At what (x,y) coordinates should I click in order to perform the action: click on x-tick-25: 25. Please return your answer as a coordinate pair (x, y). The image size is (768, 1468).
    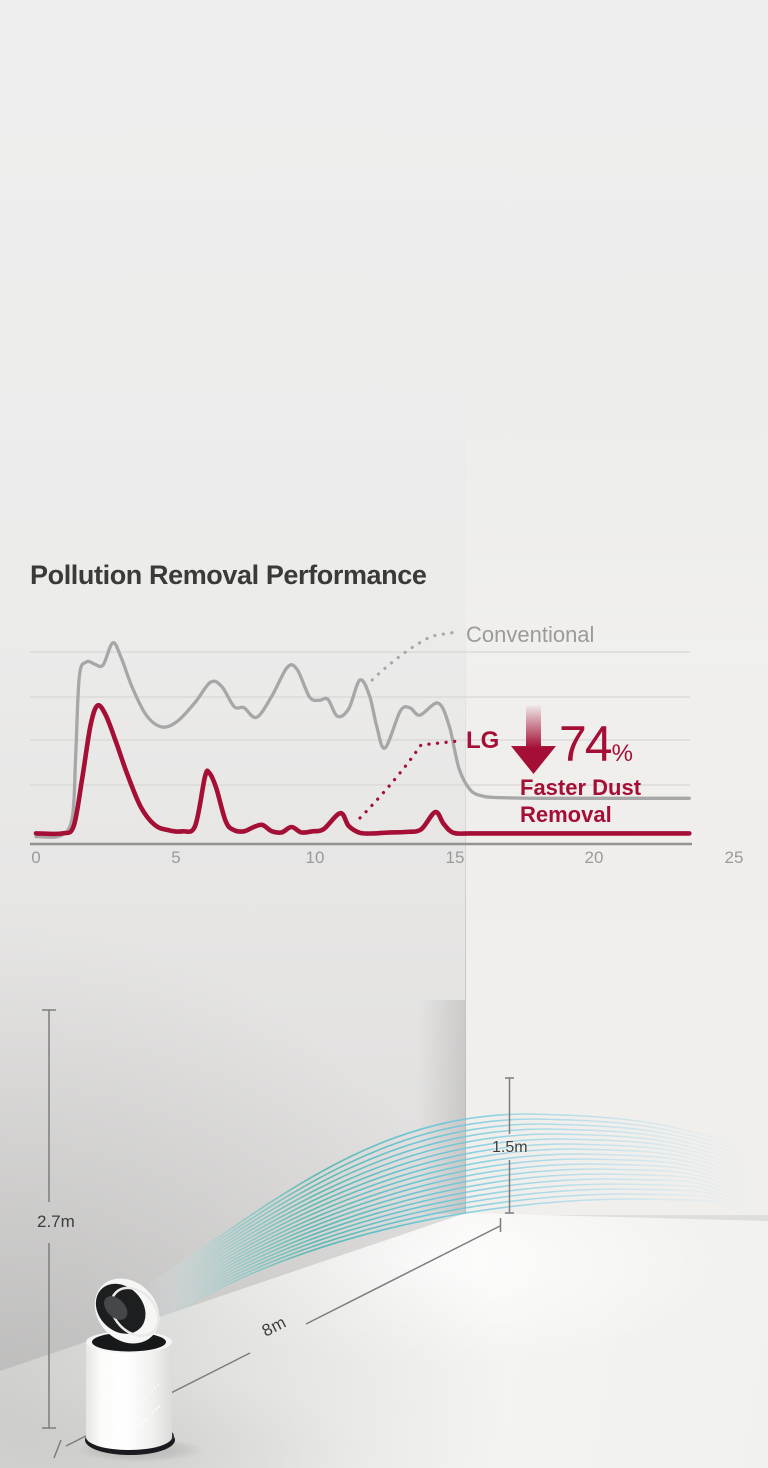
    Looking at the image, I should click on (734, 857).